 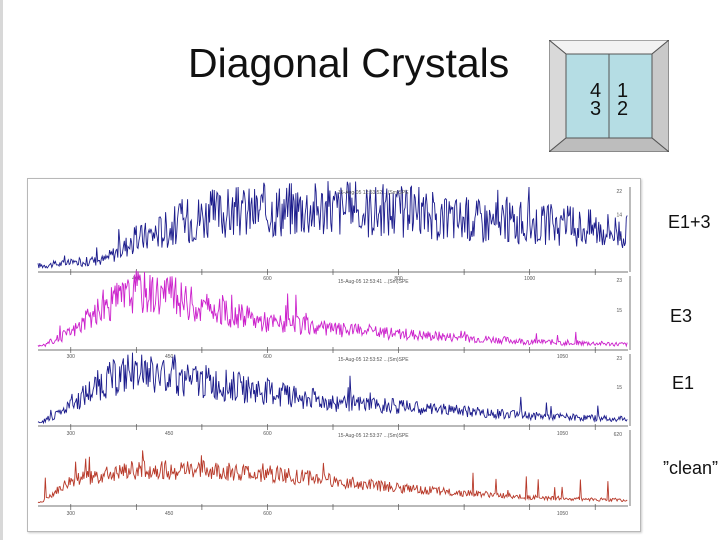 I want to click on panel-2-y-tick-label-1: 15, so click(x=619, y=388).